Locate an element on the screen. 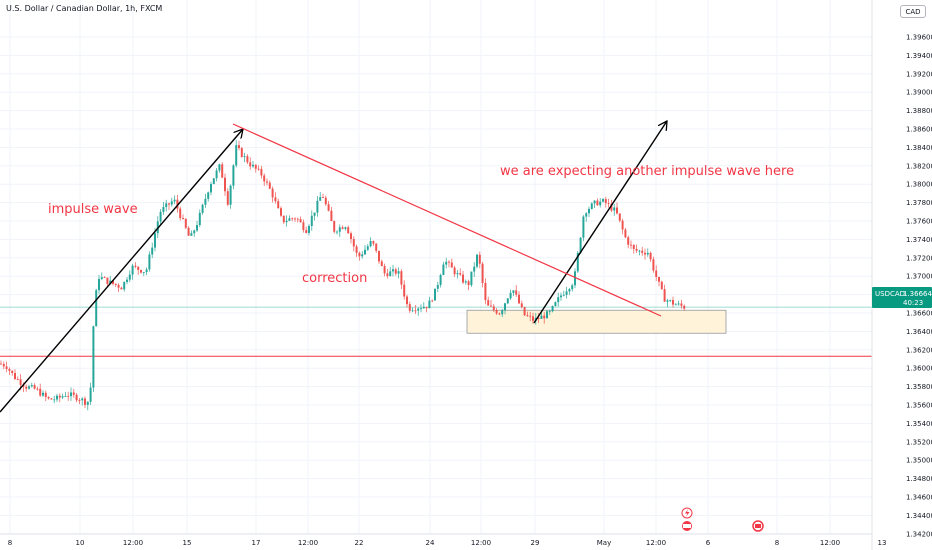  price-tag: USDCAD 1.36664 40:23 is located at coordinates (902, 297).